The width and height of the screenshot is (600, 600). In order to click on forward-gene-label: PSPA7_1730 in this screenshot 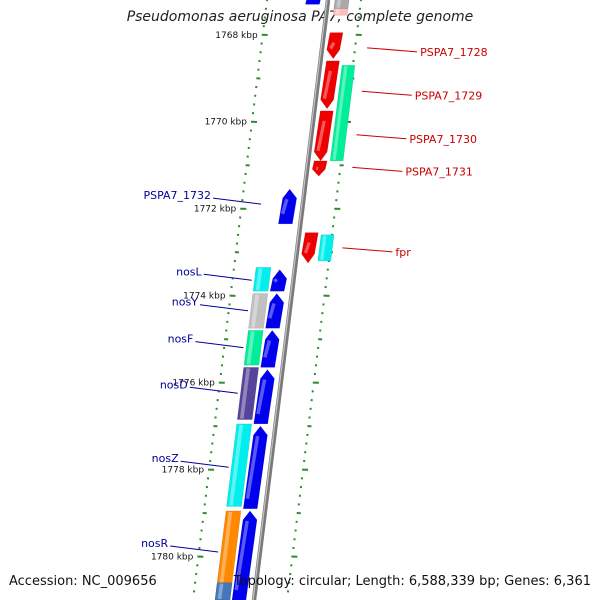, I will do `click(443, 139)`.